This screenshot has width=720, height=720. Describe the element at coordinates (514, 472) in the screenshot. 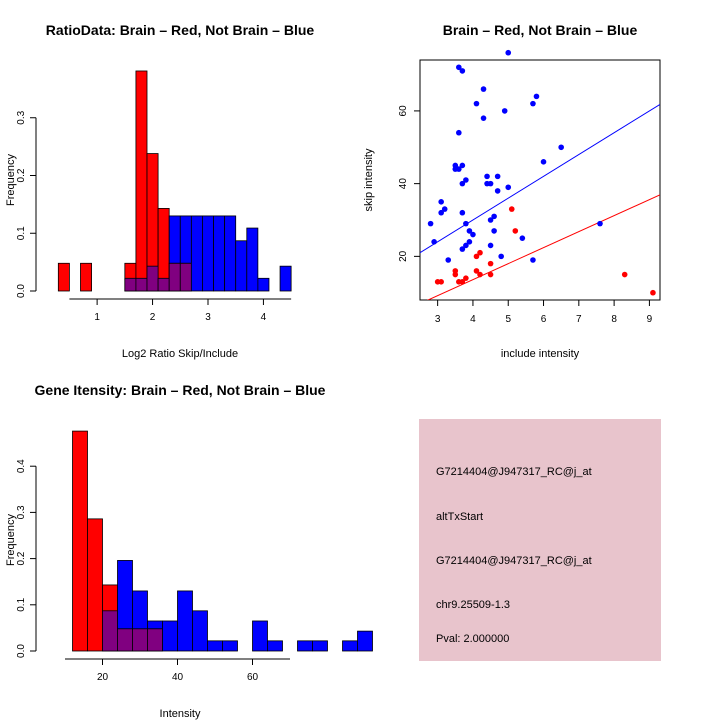

I see `info-probe-id: G7214404@J947317_RC@j_at` at that location.